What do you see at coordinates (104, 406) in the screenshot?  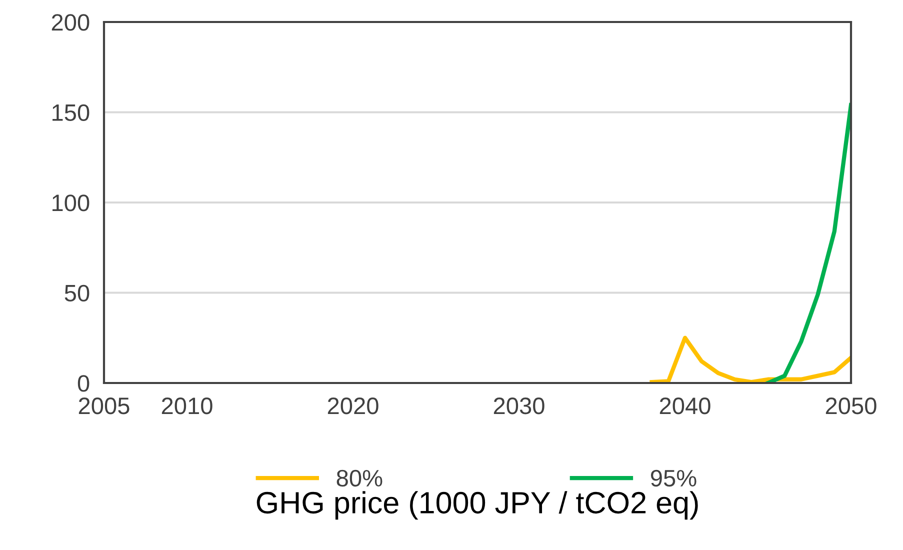 I see `x-tick-label: 2005` at bounding box center [104, 406].